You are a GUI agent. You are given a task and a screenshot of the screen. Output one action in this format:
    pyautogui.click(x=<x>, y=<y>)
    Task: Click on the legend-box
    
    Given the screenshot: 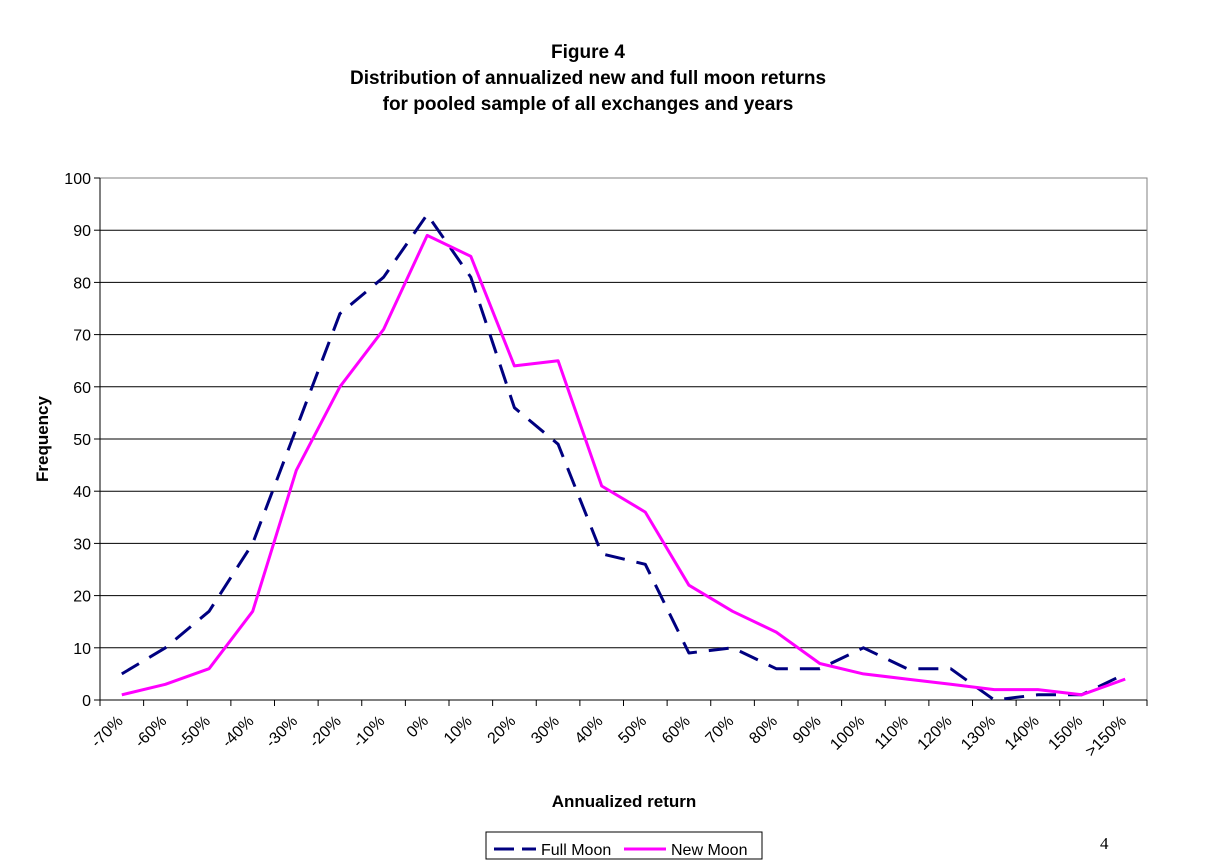 What is the action you would take?
    pyautogui.click(x=624, y=845)
    